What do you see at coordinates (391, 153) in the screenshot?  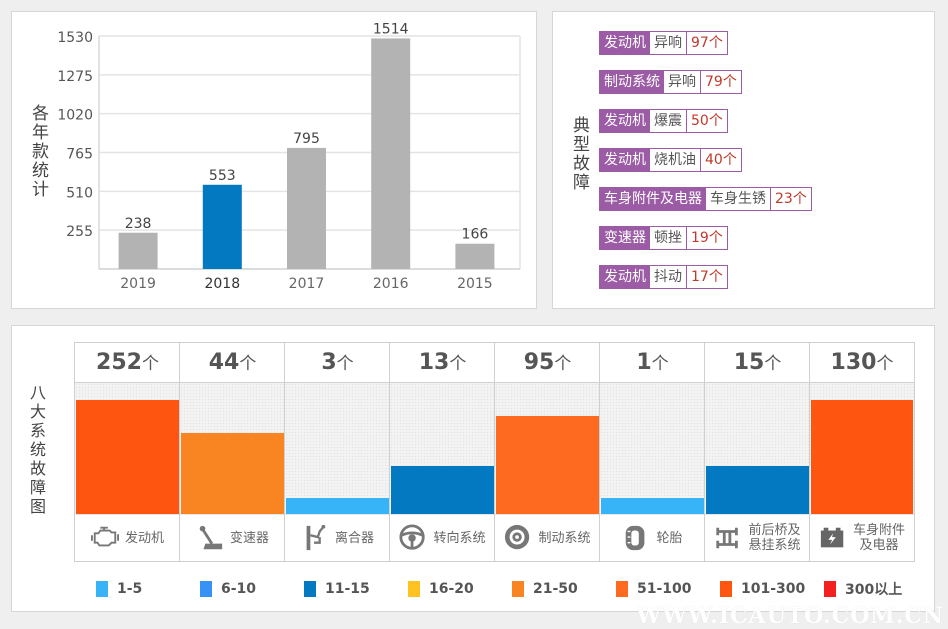 I see `bar-2016` at bounding box center [391, 153].